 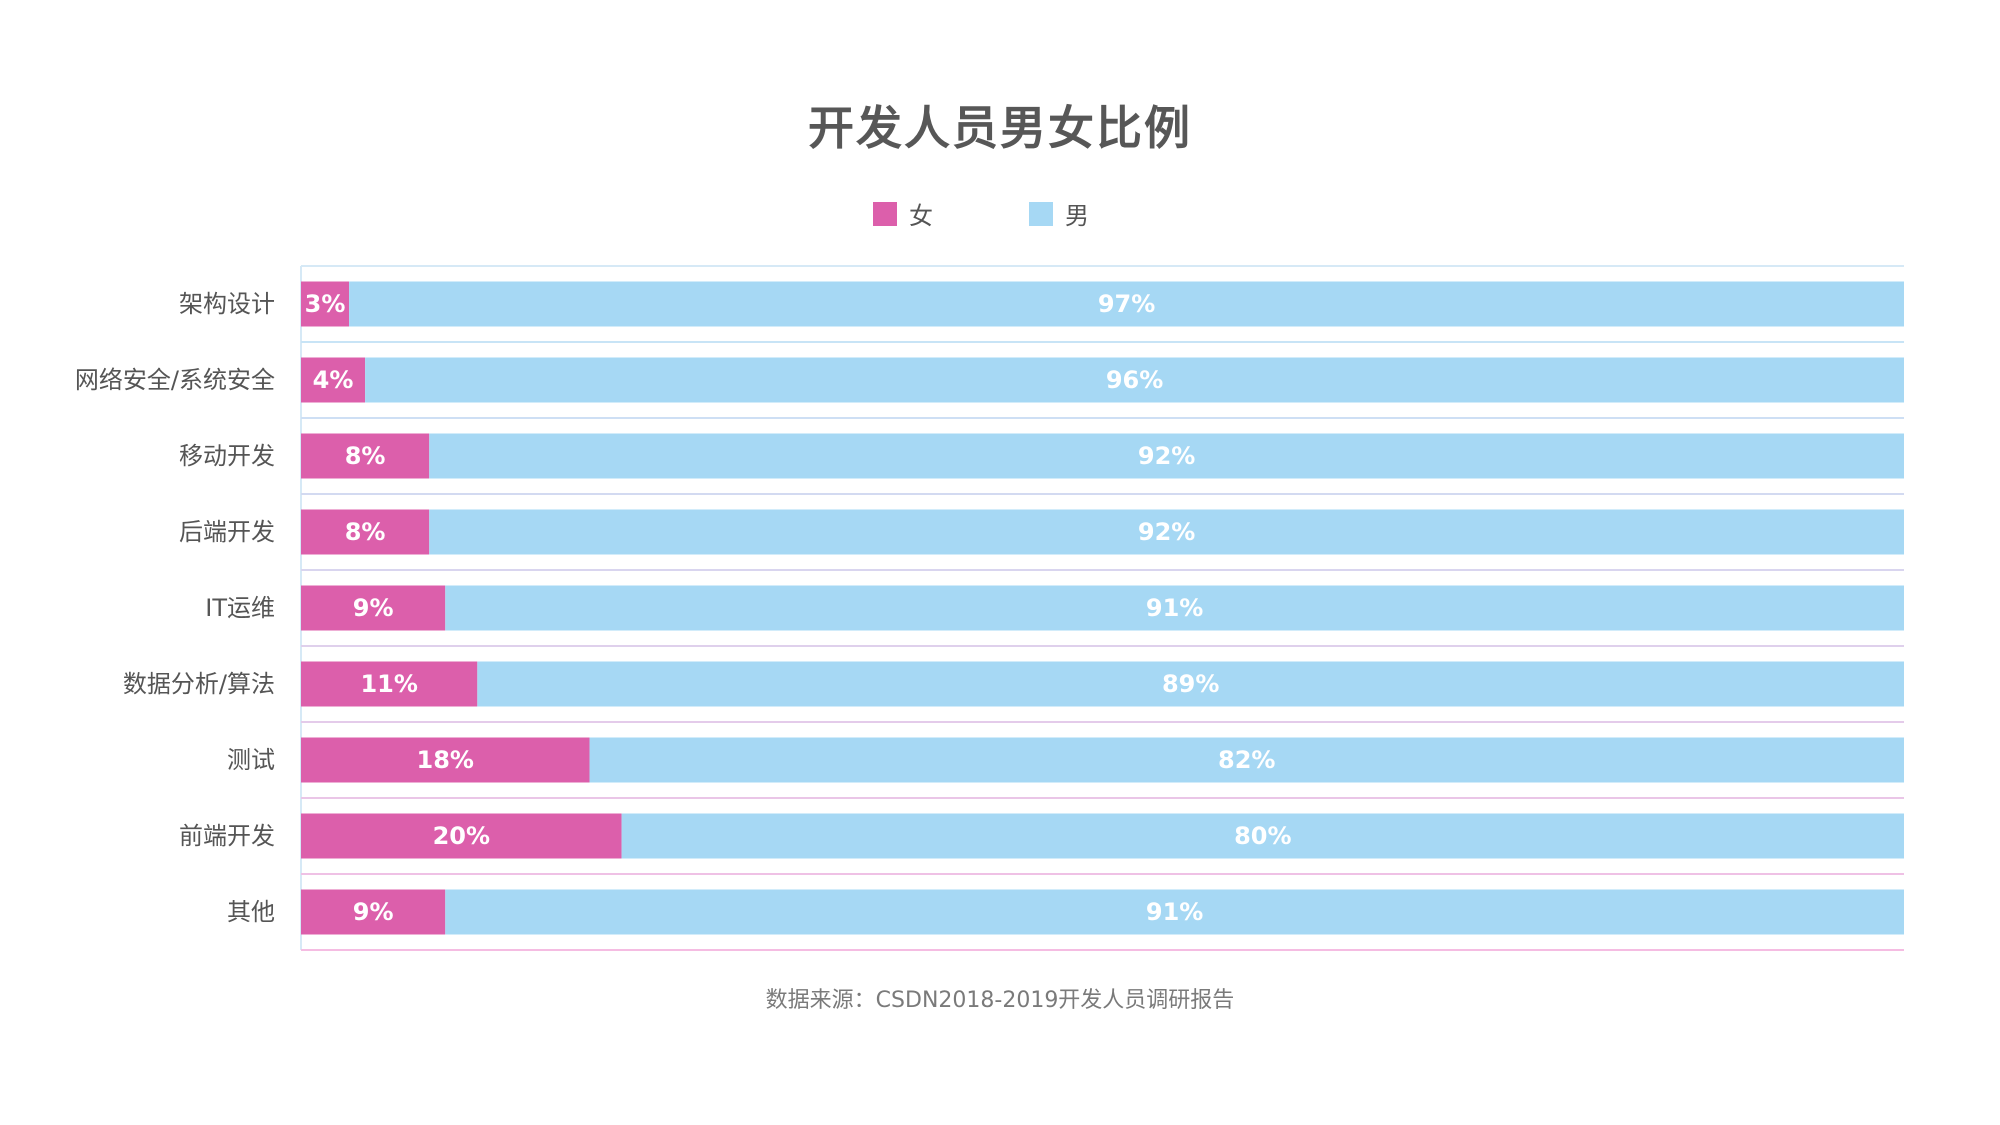 I want to click on category-label: IT运维, so click(x=240, y=608).